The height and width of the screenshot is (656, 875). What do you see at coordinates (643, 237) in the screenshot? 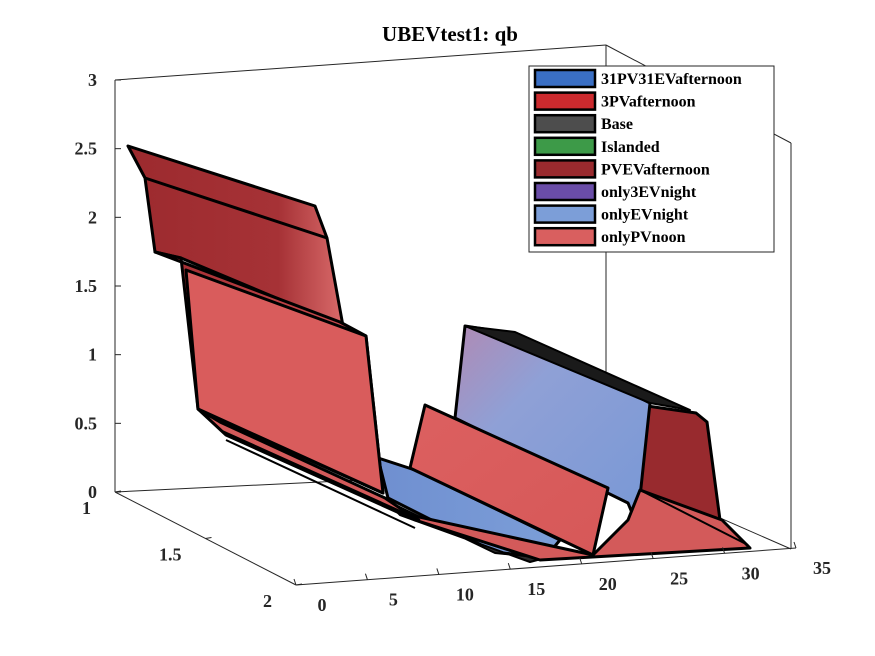
I see `legend-label: onlyPVnoon` at bounding box center [643, 237].